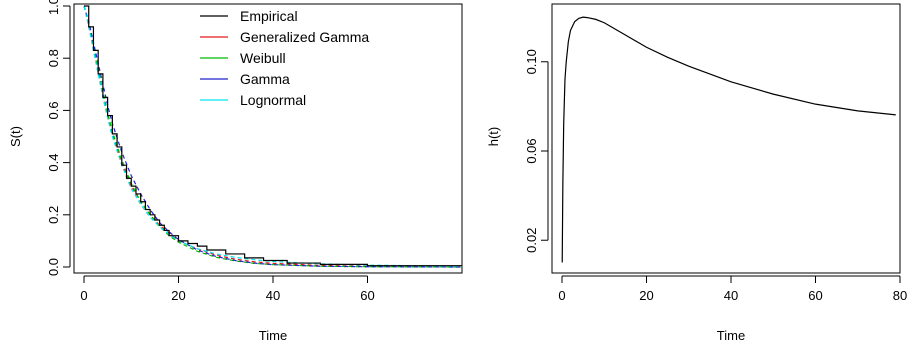  I want to click on x-tick-label: 80, so click(900, 295).